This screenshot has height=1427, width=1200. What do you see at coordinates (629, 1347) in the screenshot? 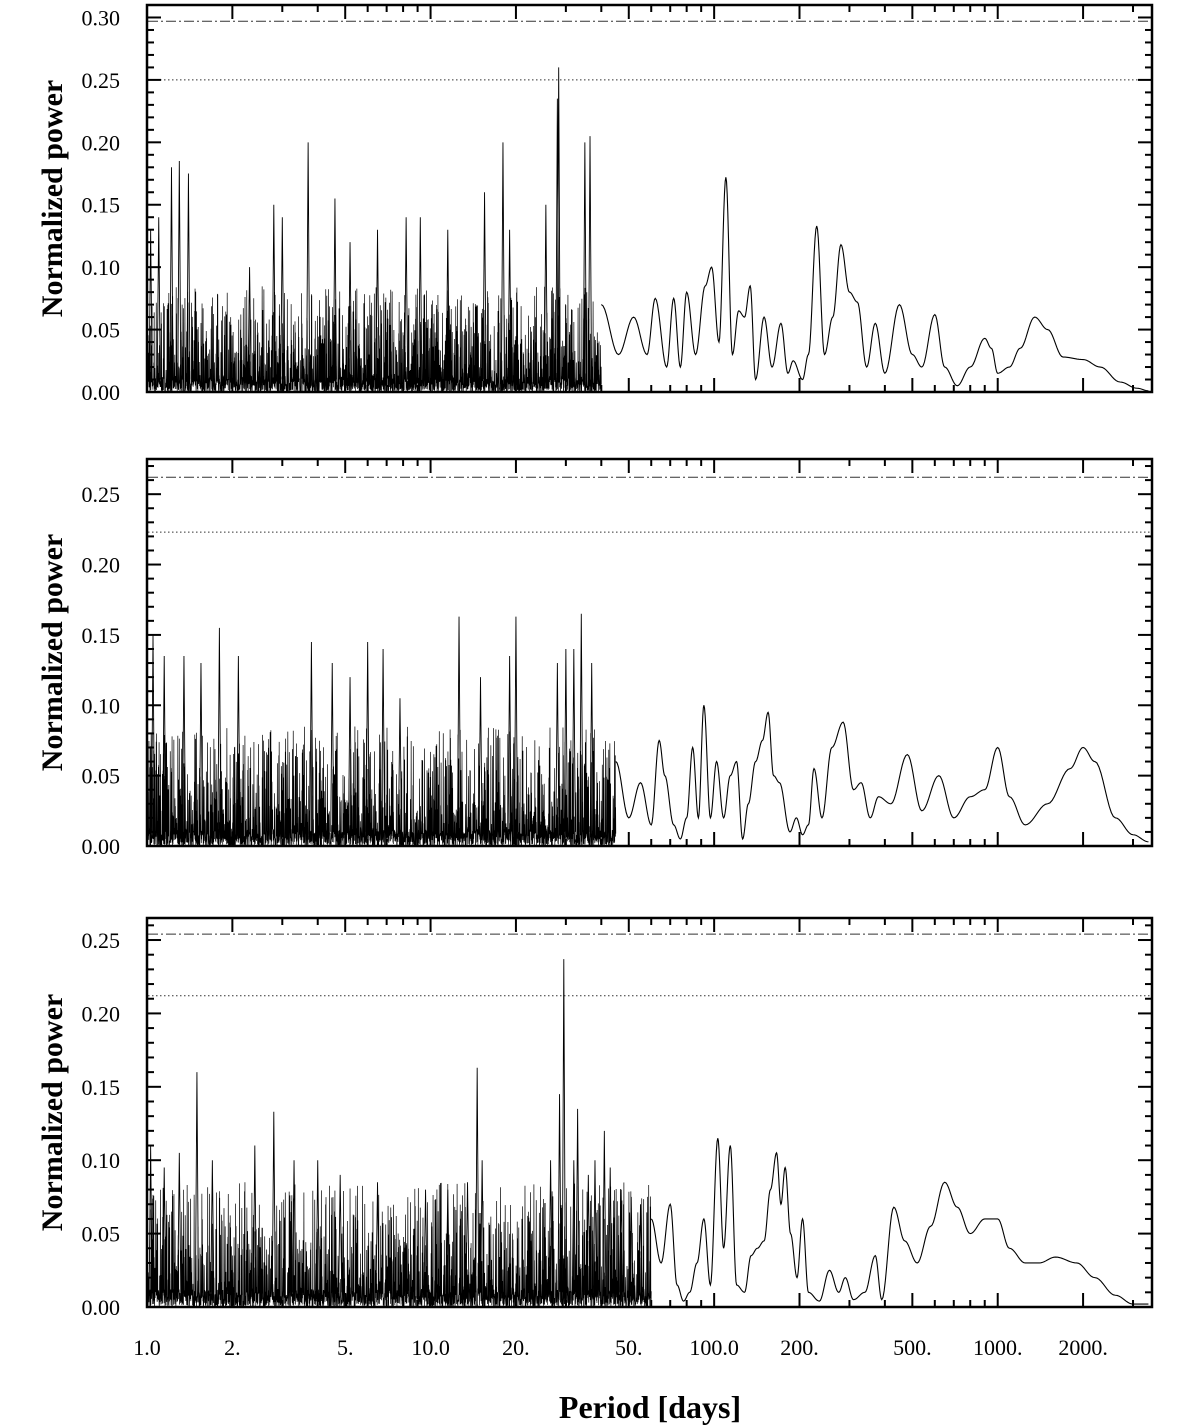
I see `x-tick-label: 50.` at bounding box center [629, 1347].